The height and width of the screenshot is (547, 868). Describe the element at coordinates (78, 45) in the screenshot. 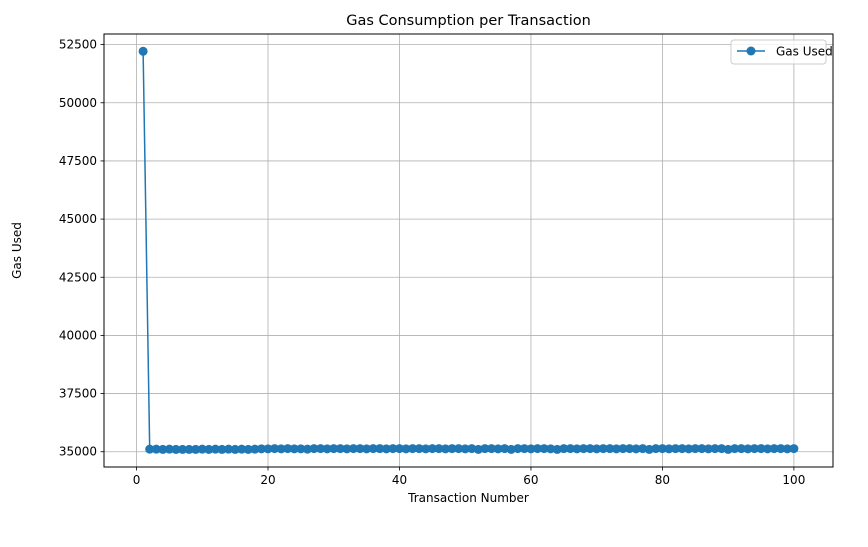

I see `y-tick-label: 52500` at that location.